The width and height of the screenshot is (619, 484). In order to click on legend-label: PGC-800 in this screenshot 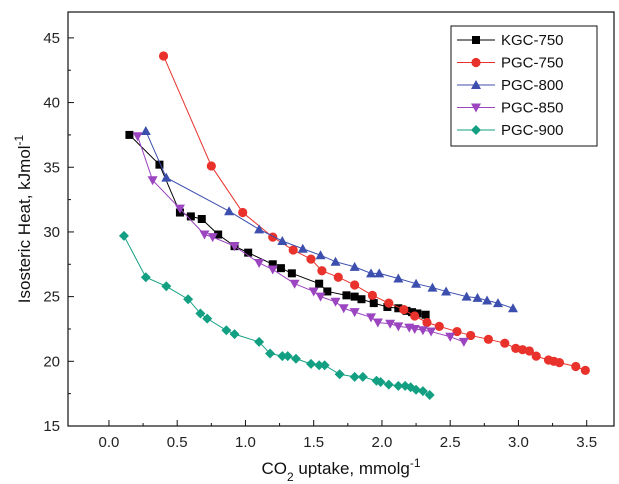, I will do `click(532, 85)`.